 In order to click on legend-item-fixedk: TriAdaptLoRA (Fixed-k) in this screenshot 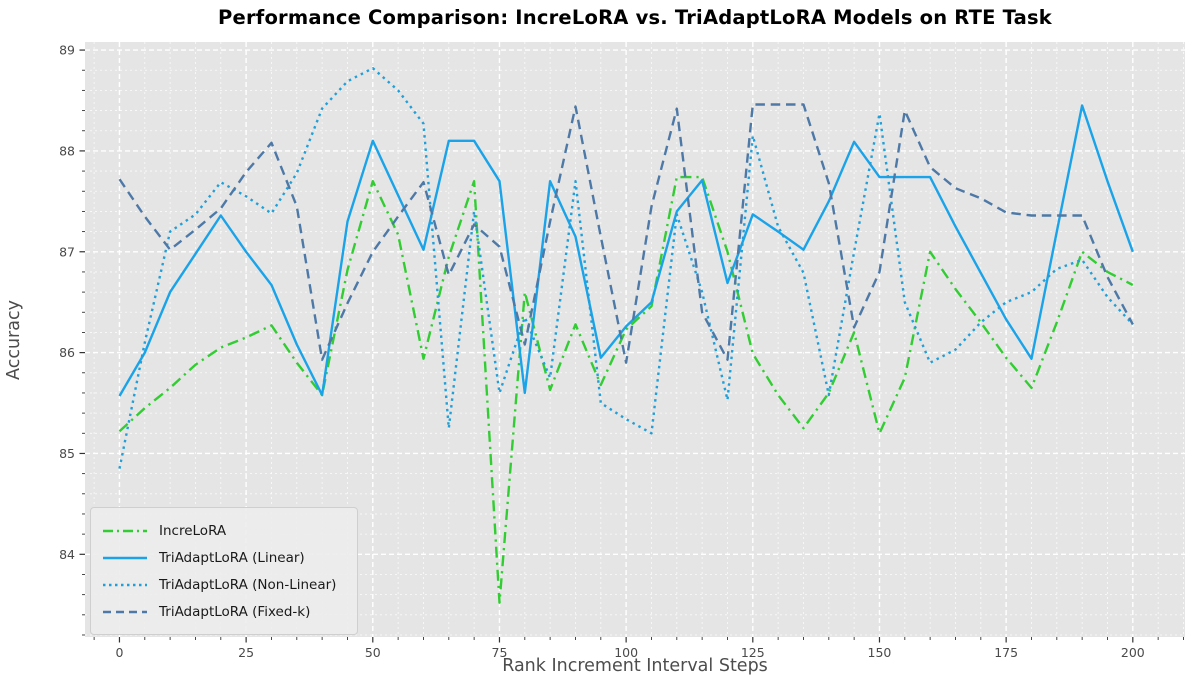, I will do `click(223, 611)`.